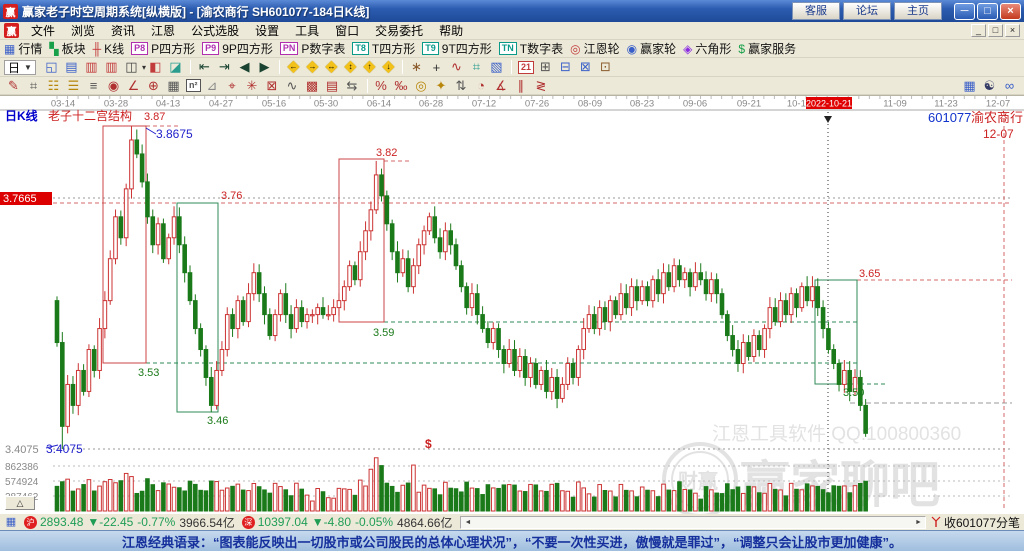 The image size is (1024, 551). Describe the element at coordinates (293, 67) in the screenshot. I see `gann-left-icon: ◆ ←` at that location.